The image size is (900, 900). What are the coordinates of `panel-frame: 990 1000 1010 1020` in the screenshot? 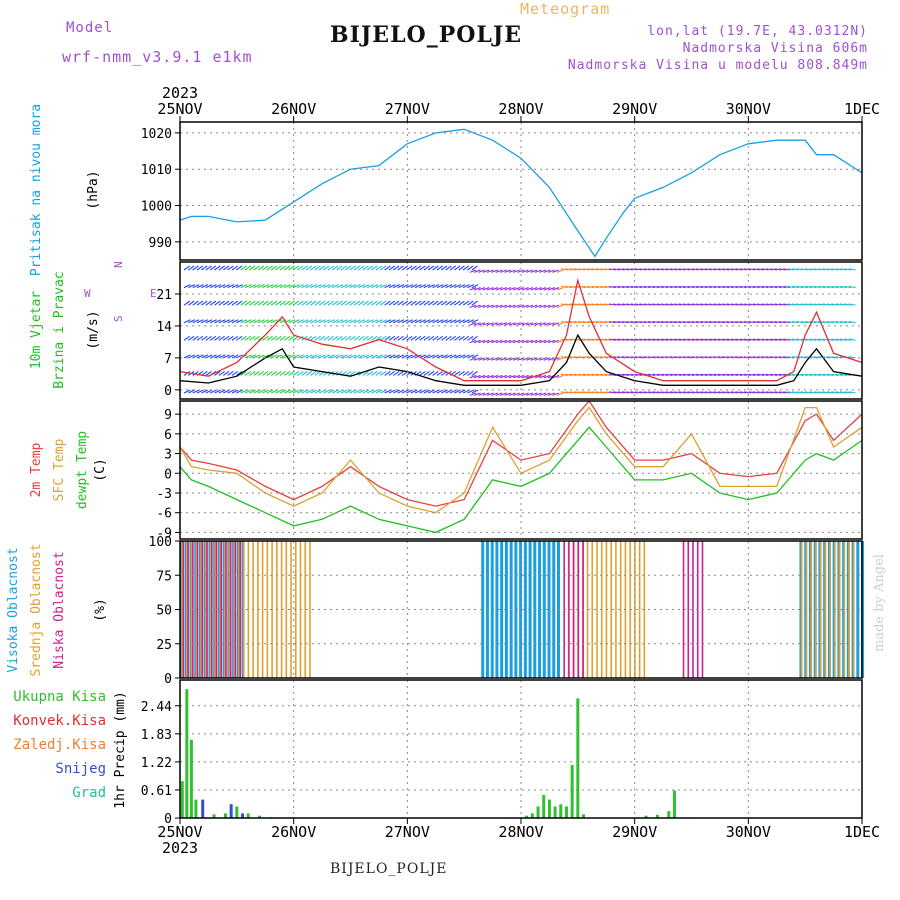 It's located at (502, 191).